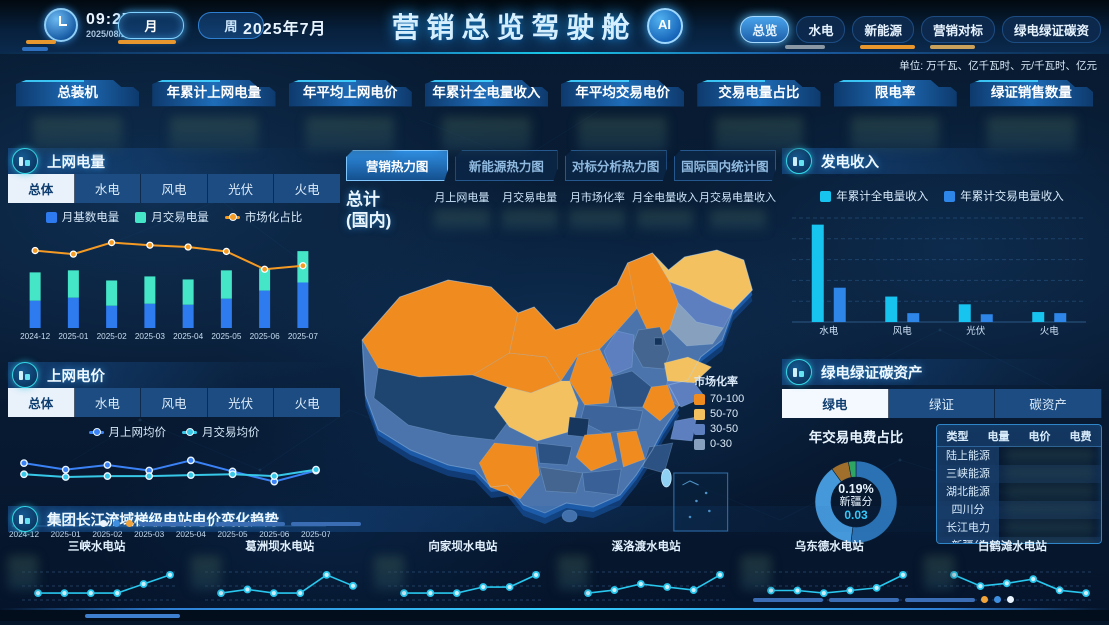 The width and height of the screenshot is (1109, 625). What do you see at coordinates (701, 502) in the screenshot?
I see `south-china-sea-inset` at bounding box center [701, 502].